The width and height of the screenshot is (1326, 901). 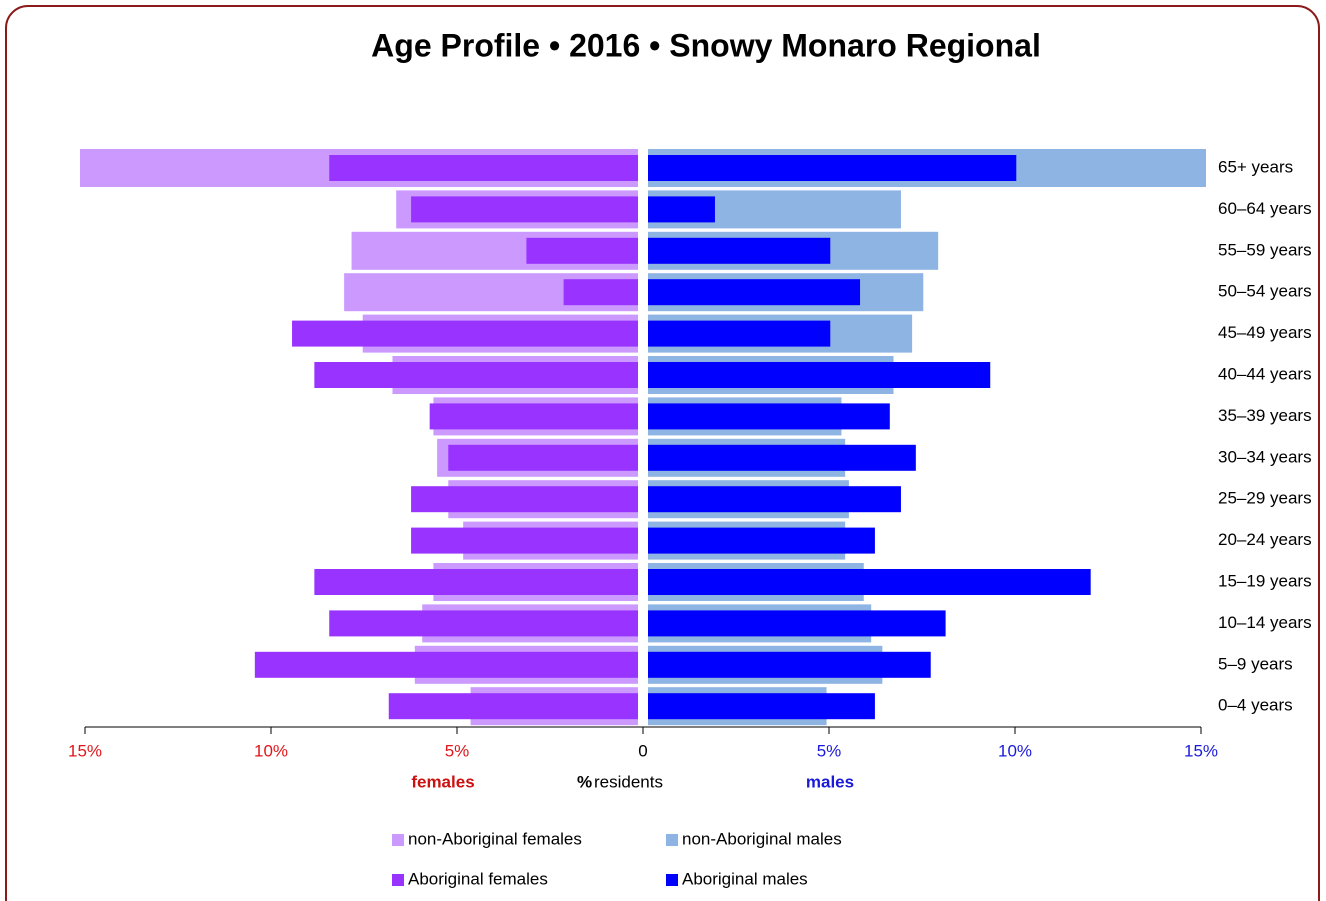 I want to click on females-label: females, so click(x=442, y=781).